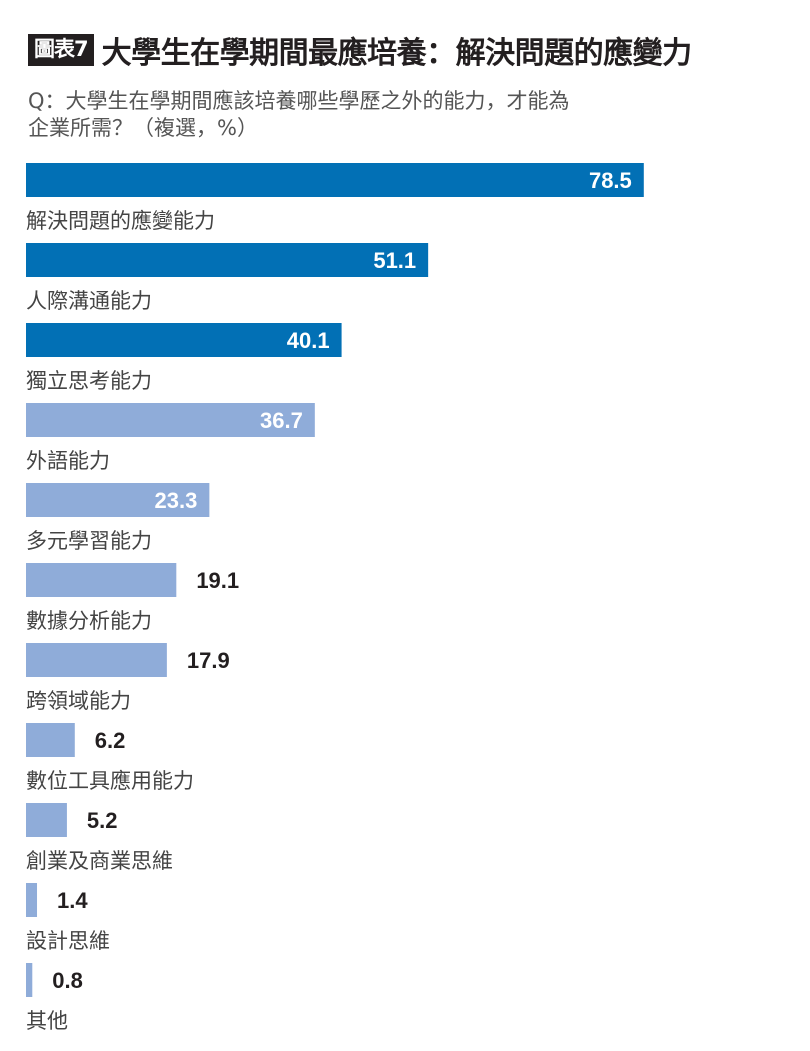 The width and height of the screenshot is (810, 1051). What do you see at coordinates (176, 500) in the screenshot?
I see `bar-value-label: 23.3` at bounding box center [176, 500].